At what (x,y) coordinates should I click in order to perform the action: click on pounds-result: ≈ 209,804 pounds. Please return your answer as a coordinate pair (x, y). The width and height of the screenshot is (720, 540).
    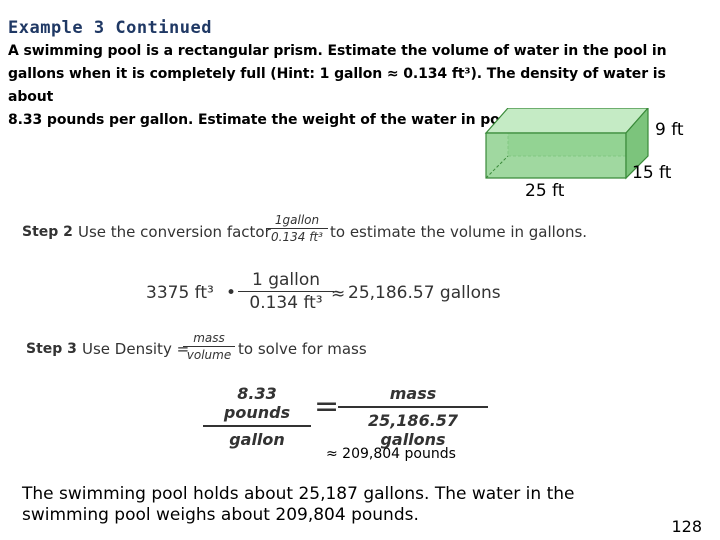
    Looking at the image, I should click on (391, 454).